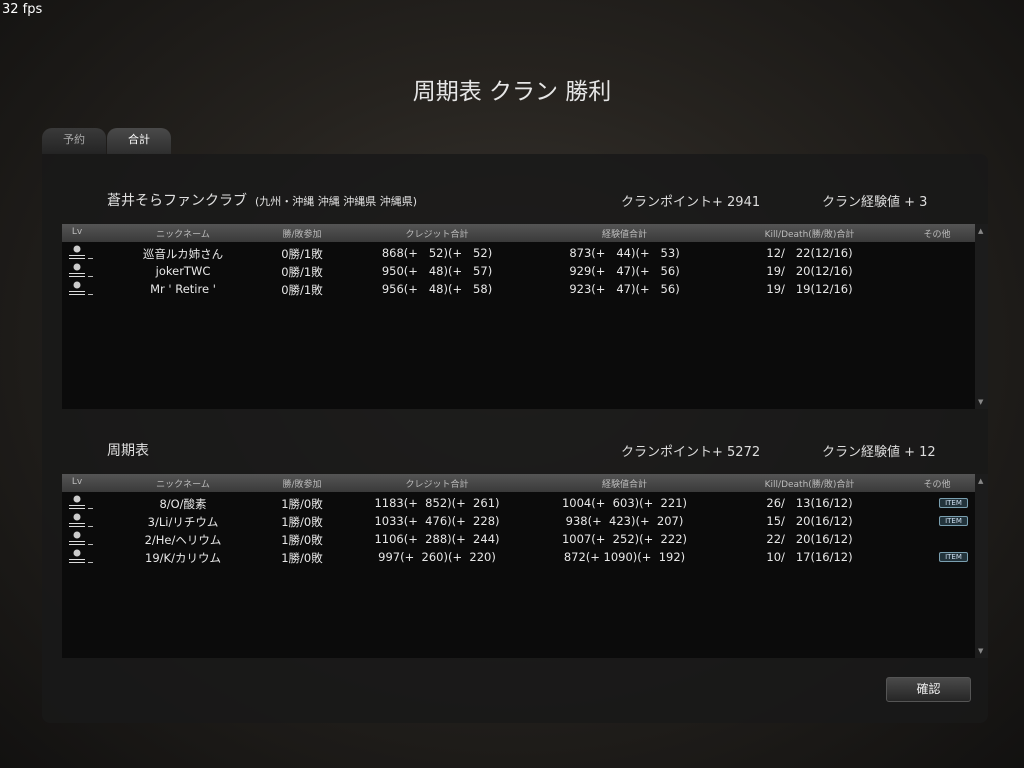 This screenshot has height=768, width=1024. Describe the element at coordinates (624, 521) in the screenshot. I see `exp-total: 938(+ 423)(+ 207)` at that location.